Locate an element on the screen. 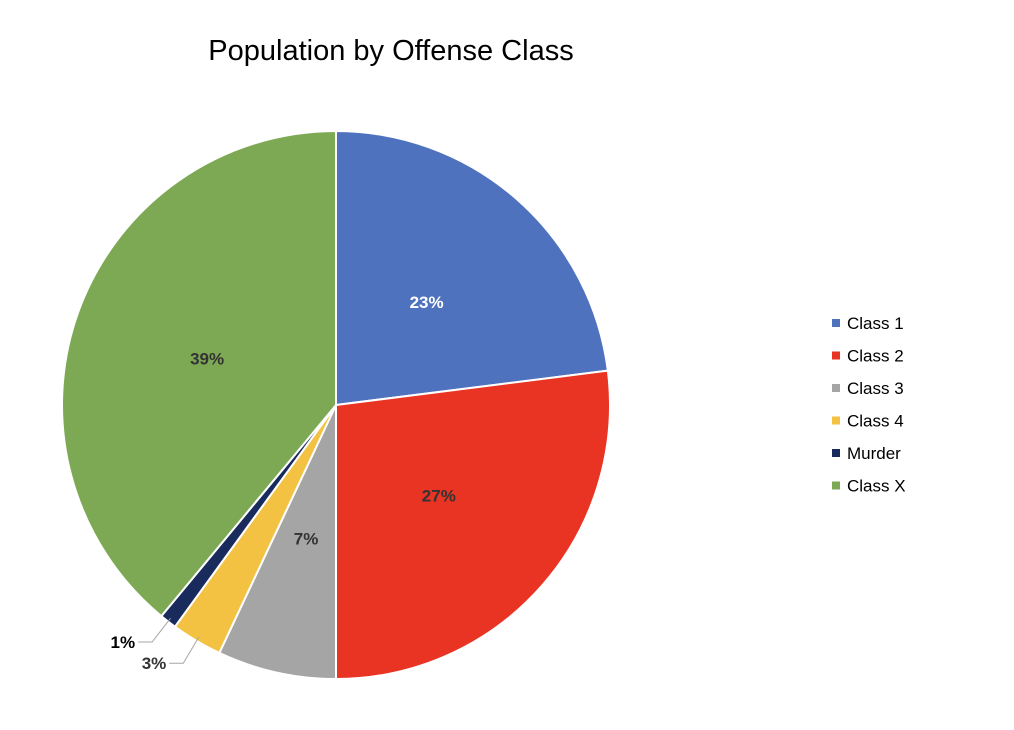 This screenshot has height=730, width=1014. legend-swatch-murder is located at coordinates (836, 453).